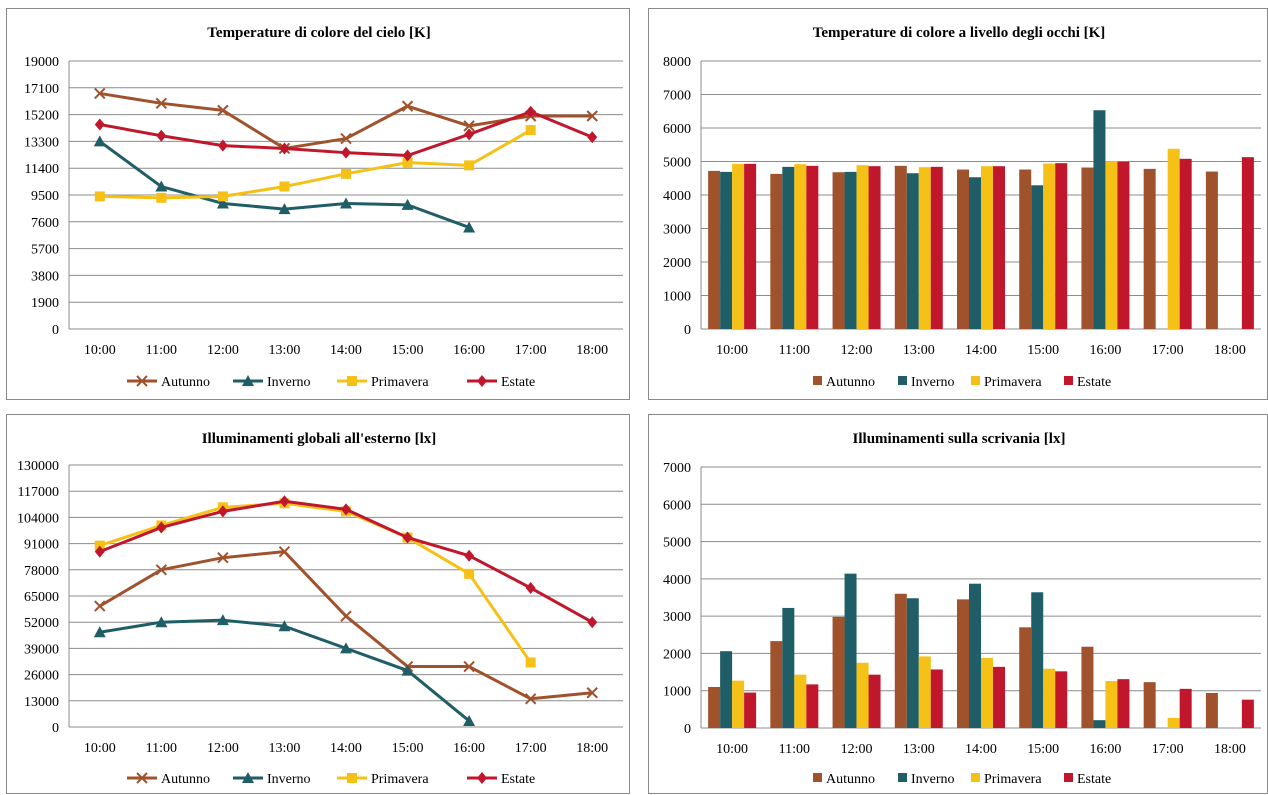 The image size is (1268, 795). What do you see at coordinates (41, 649) in the screenshot?
I see `y-tick-label: 39000` at bounding box center [41, 649].